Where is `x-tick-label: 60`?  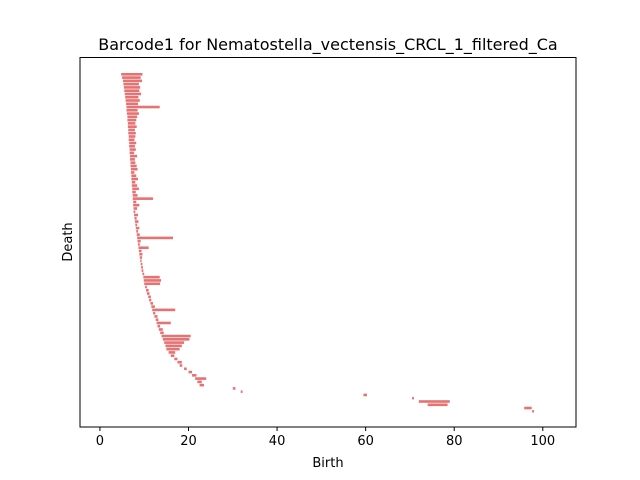
x-tick-label: 60 is located at coordinates (365, 441).